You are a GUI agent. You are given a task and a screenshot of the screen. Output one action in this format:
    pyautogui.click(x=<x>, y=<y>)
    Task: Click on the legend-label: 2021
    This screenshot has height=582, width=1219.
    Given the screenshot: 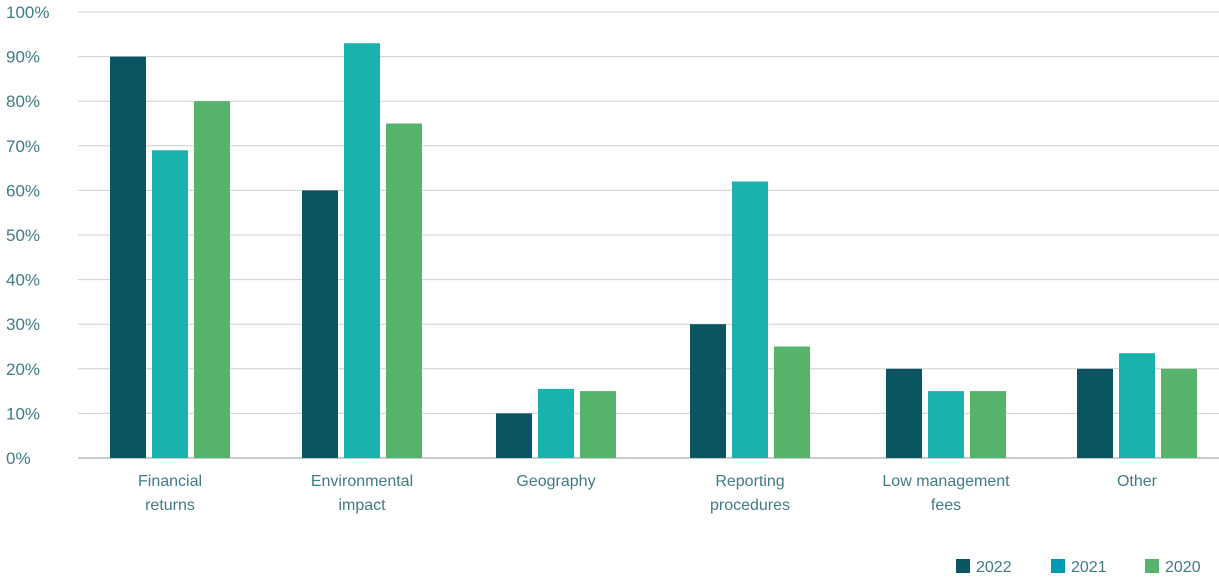 What is the action you would take?
    pyautogui.click(x=1089, y=567)
    